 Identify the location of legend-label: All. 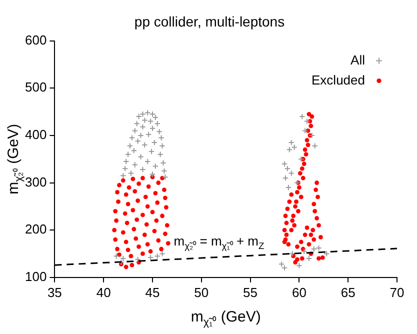
(358, 60).